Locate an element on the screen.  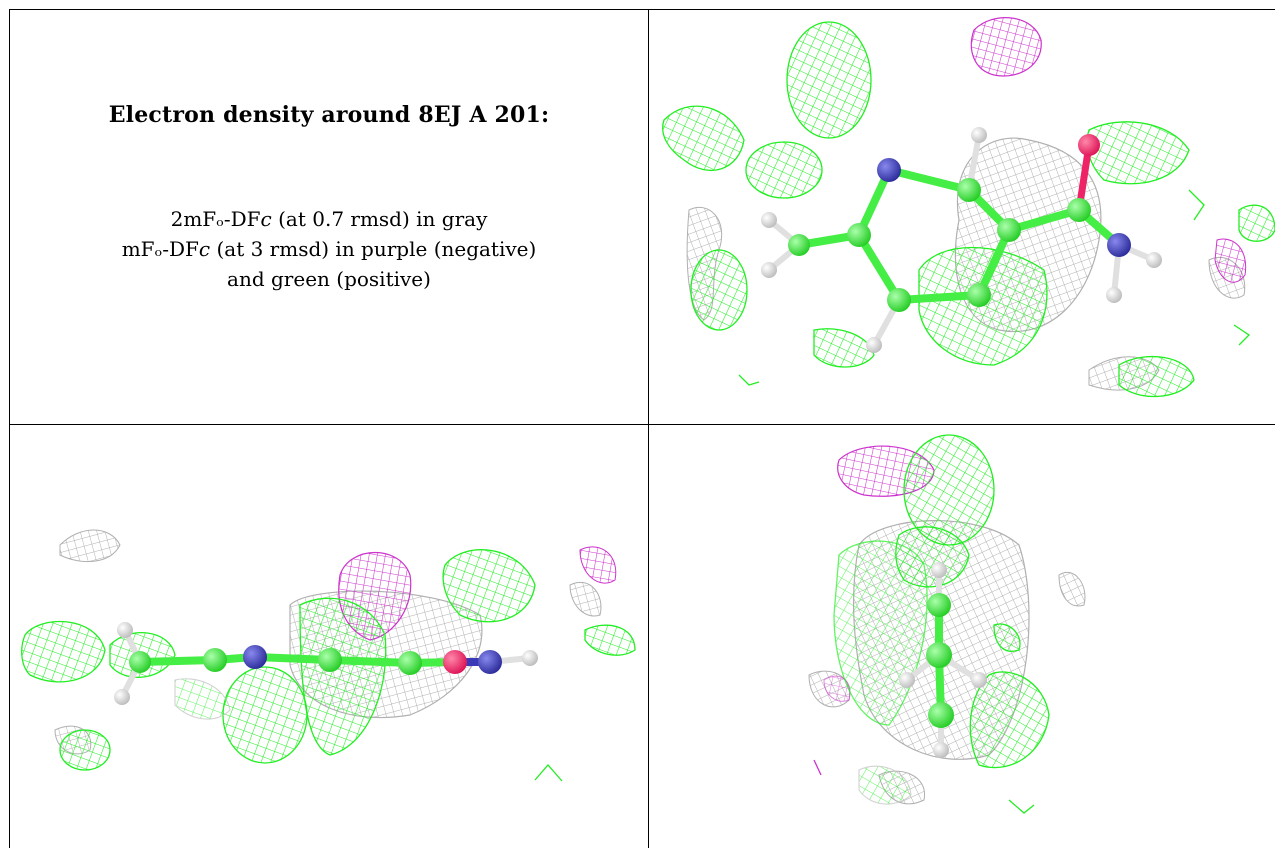
grid-horizontal-divider is located at coordinates (642, 424).